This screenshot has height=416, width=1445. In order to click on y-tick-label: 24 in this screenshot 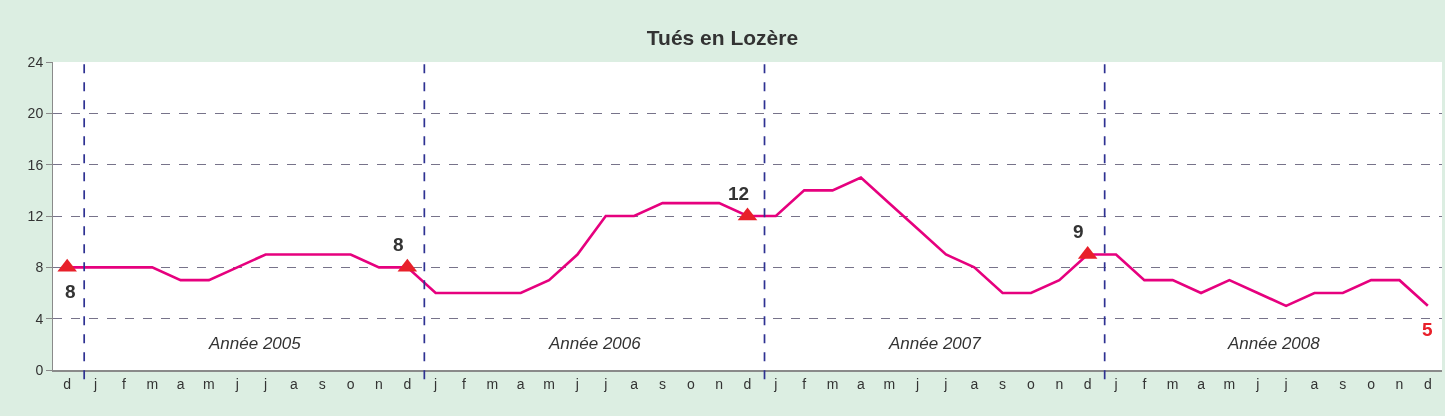, I will do `click(35, 61)`.